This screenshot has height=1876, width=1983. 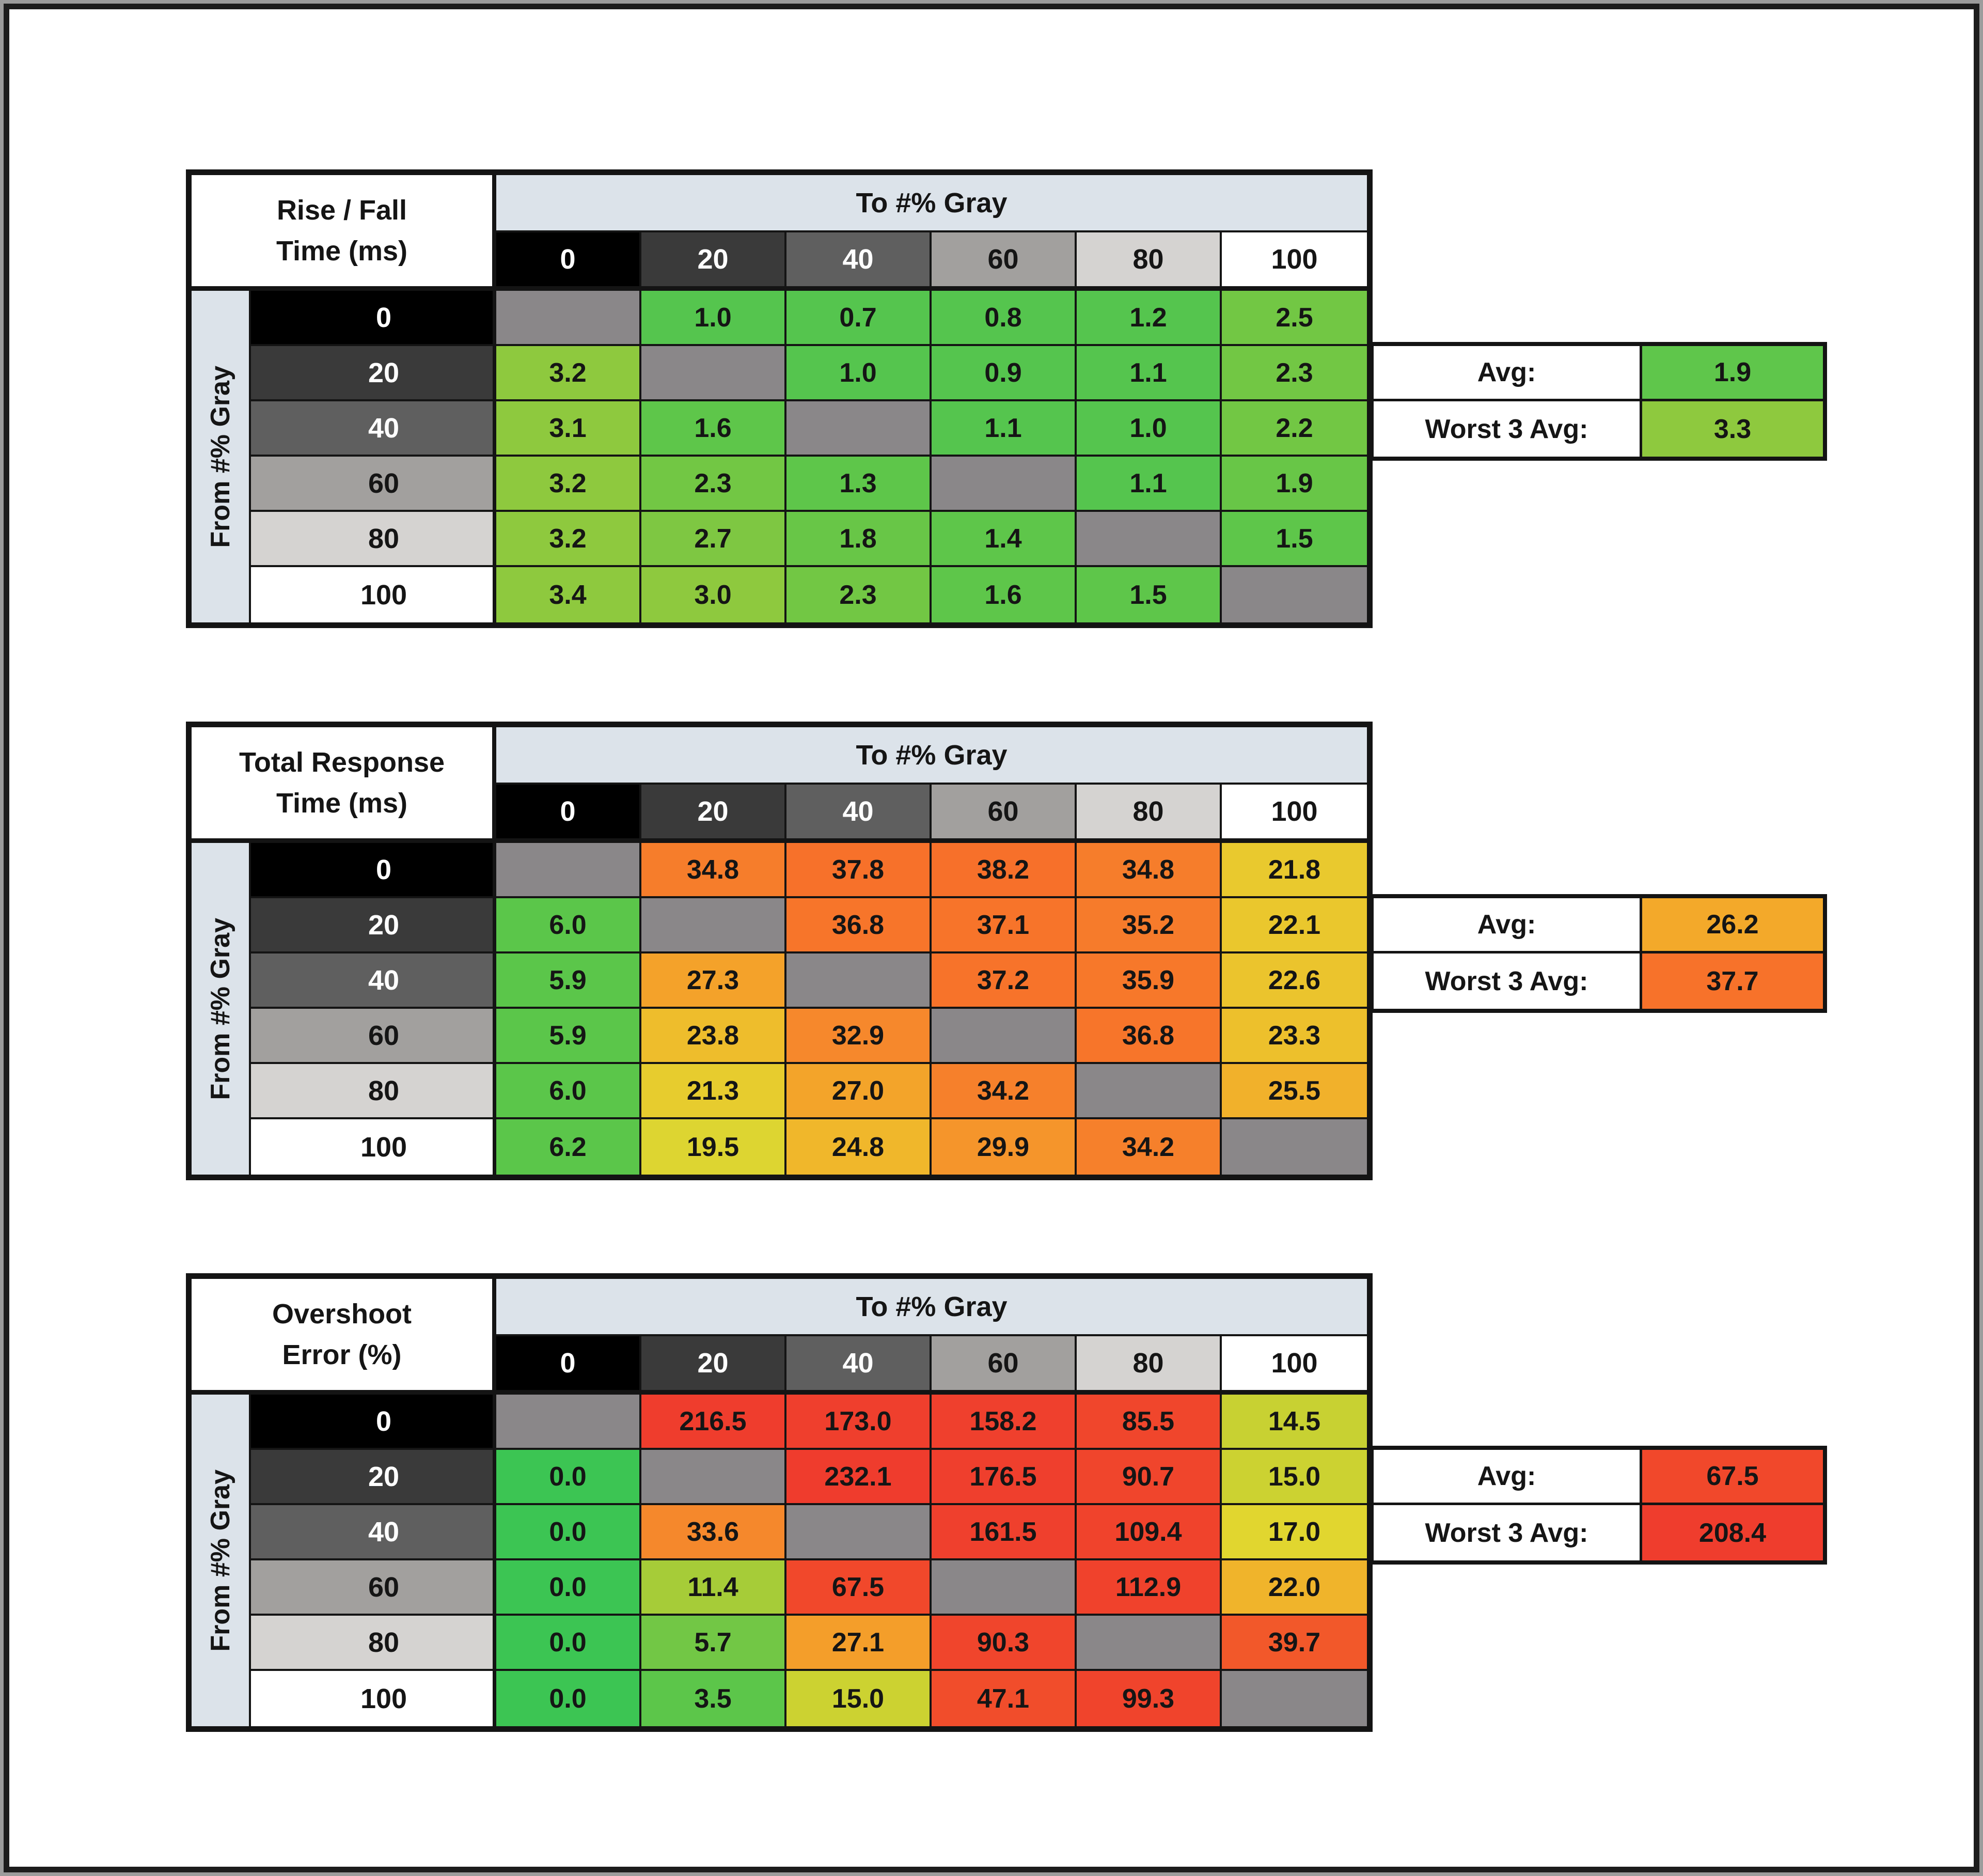 What do you see at coordinates (859, 1643) in the screenshot?
I see `value-cell-80-to-40: 27.1` at bounding box center [859, 1643].